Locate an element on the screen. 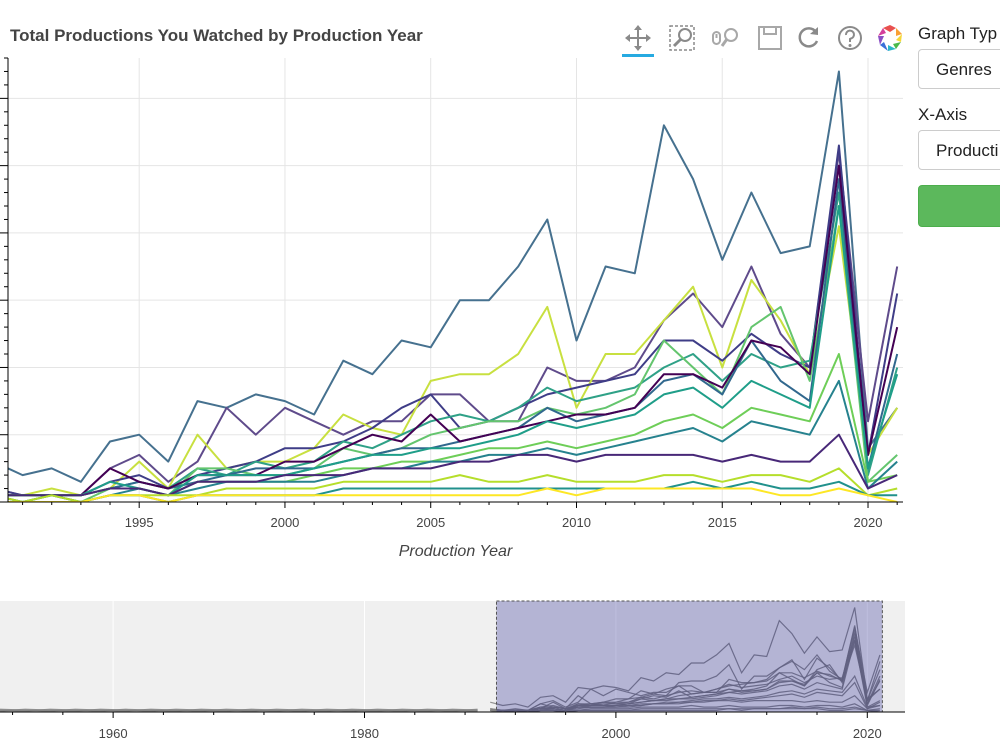 The width and height of the screenshot is (1000, 750). bokeh-logo is located at coordinates (890, 38).